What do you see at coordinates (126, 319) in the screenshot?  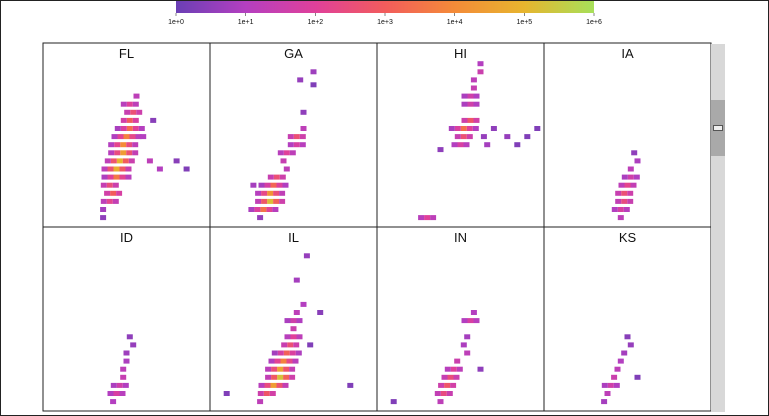 I see `facet-panel-id: ID` at bounding box center [126, 319].